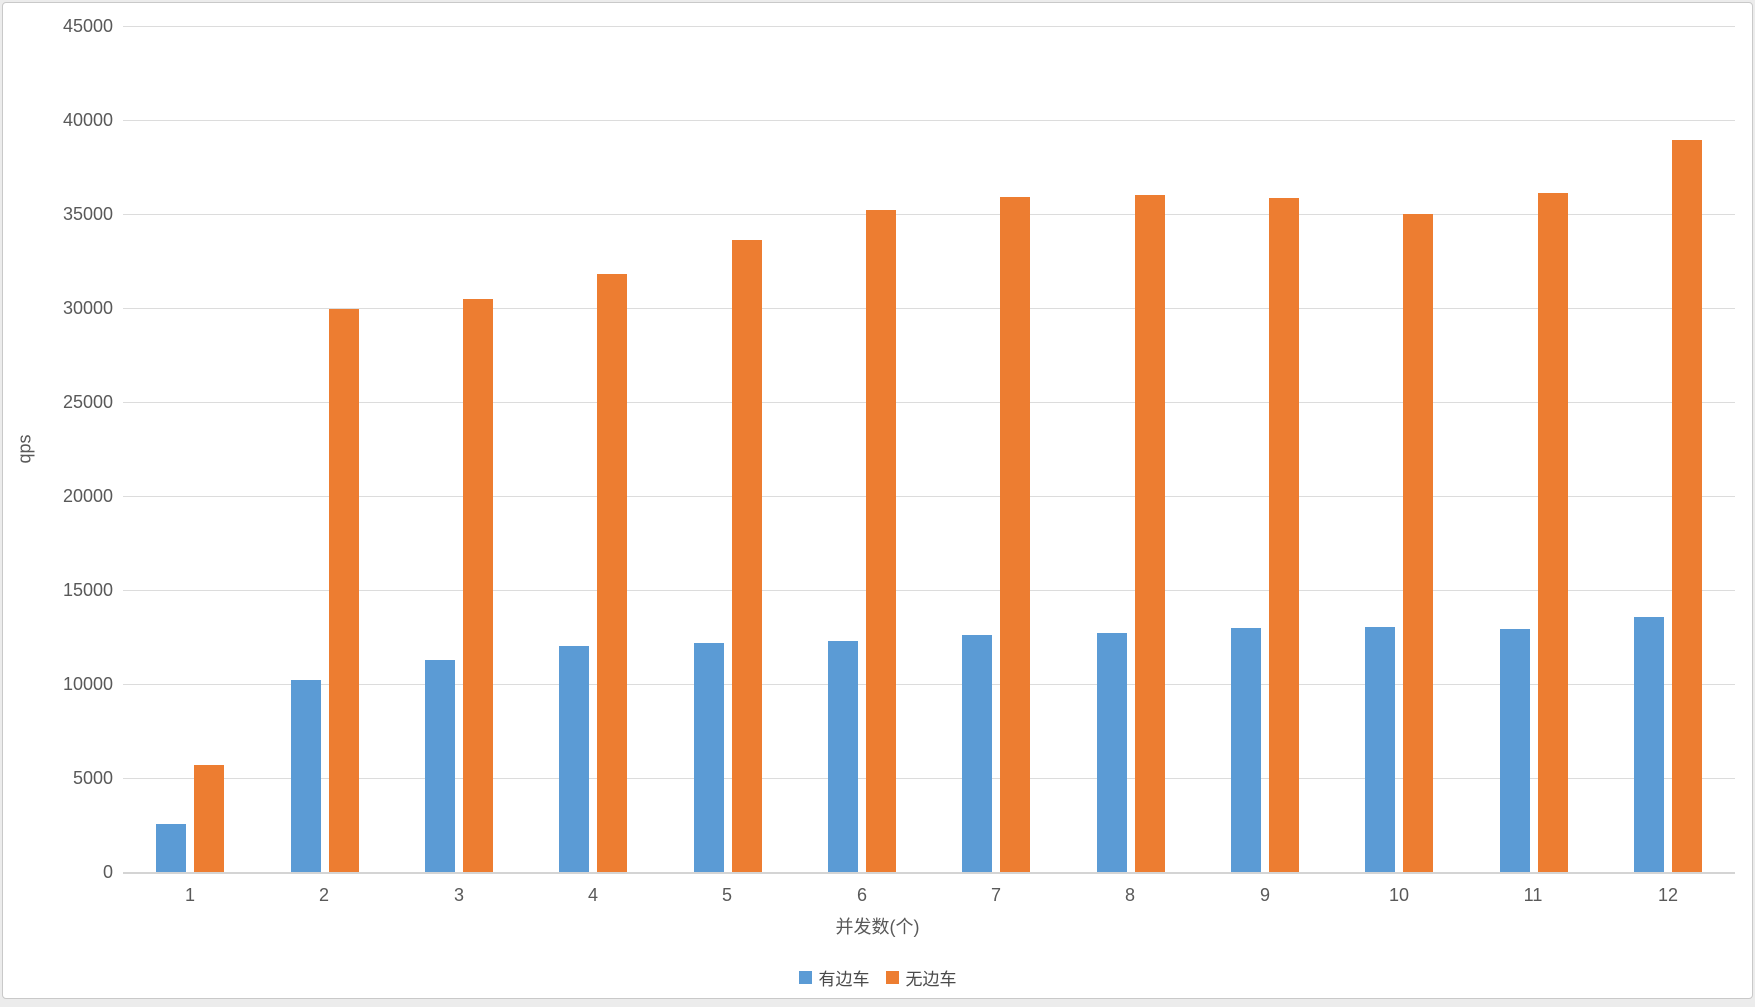  What do you see at coordinates (931, 979) in the screenshot?
I see `legend-label: 无边车` at bounding box center [931, 979].